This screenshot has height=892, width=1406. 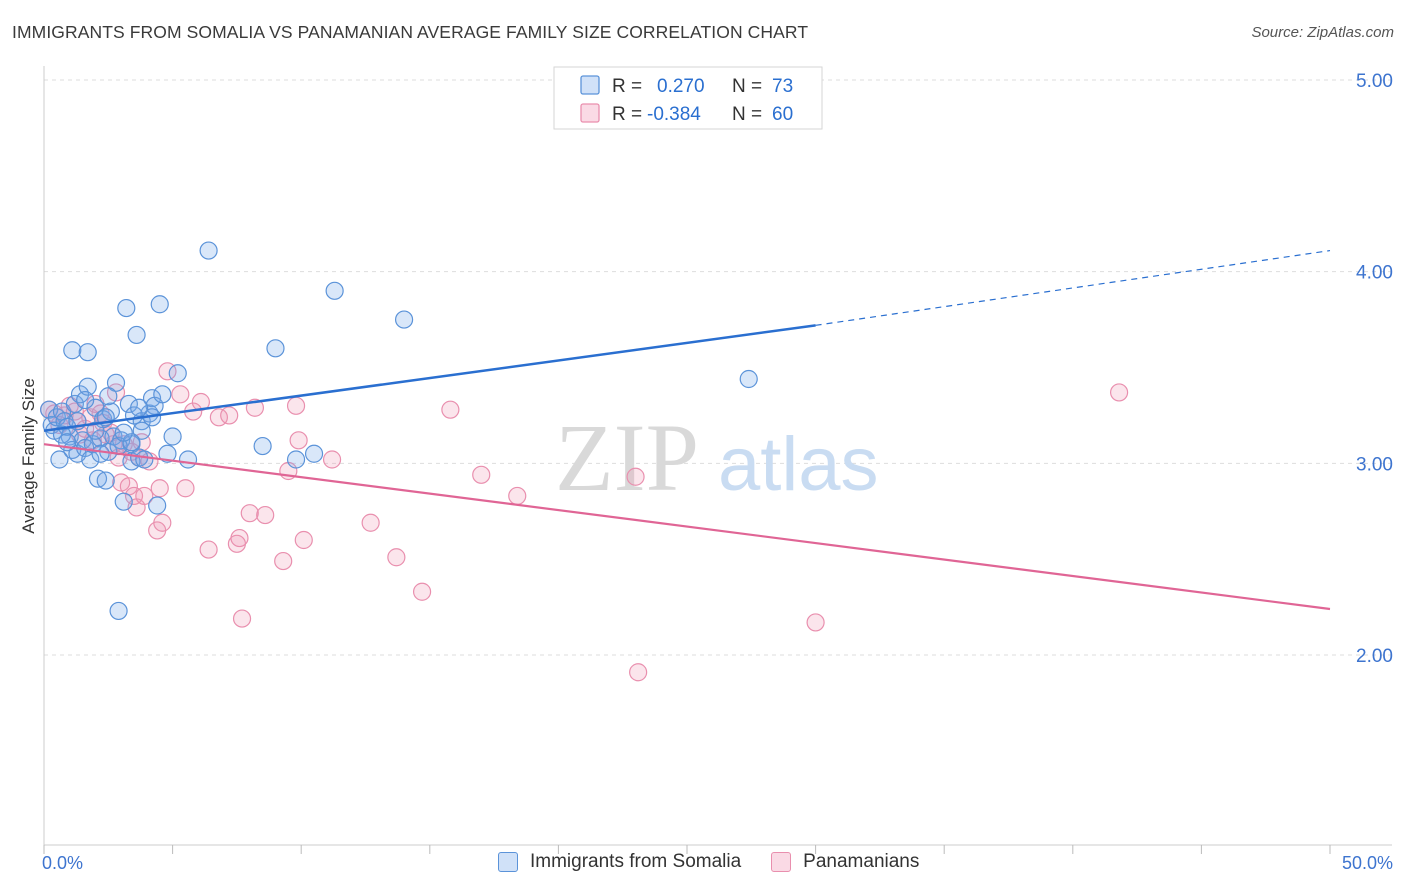 What do you see at coordinates (782, 86) in the screenshot?
I see `legend-n-value-blue: 73` at bounding box center [782, 86].